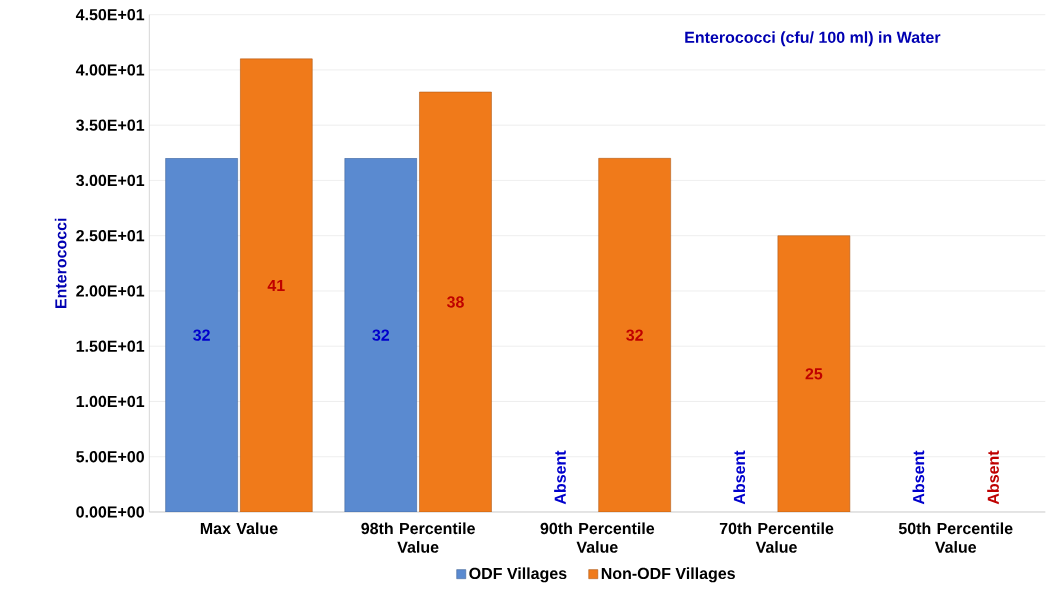 This screenshot has width=1050, height=596. What do you see at coordinates (110, 512) in the screenshot?
I see `y-tick-label: 0.00E+00` at bounding box center [110, 512].